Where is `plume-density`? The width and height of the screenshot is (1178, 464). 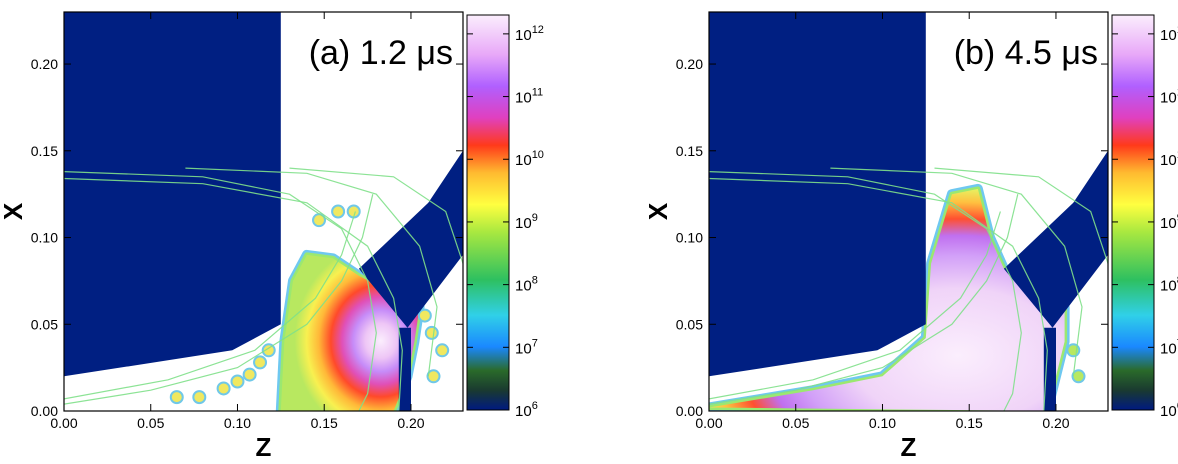
plume-density is located at coordinates (887, 299).